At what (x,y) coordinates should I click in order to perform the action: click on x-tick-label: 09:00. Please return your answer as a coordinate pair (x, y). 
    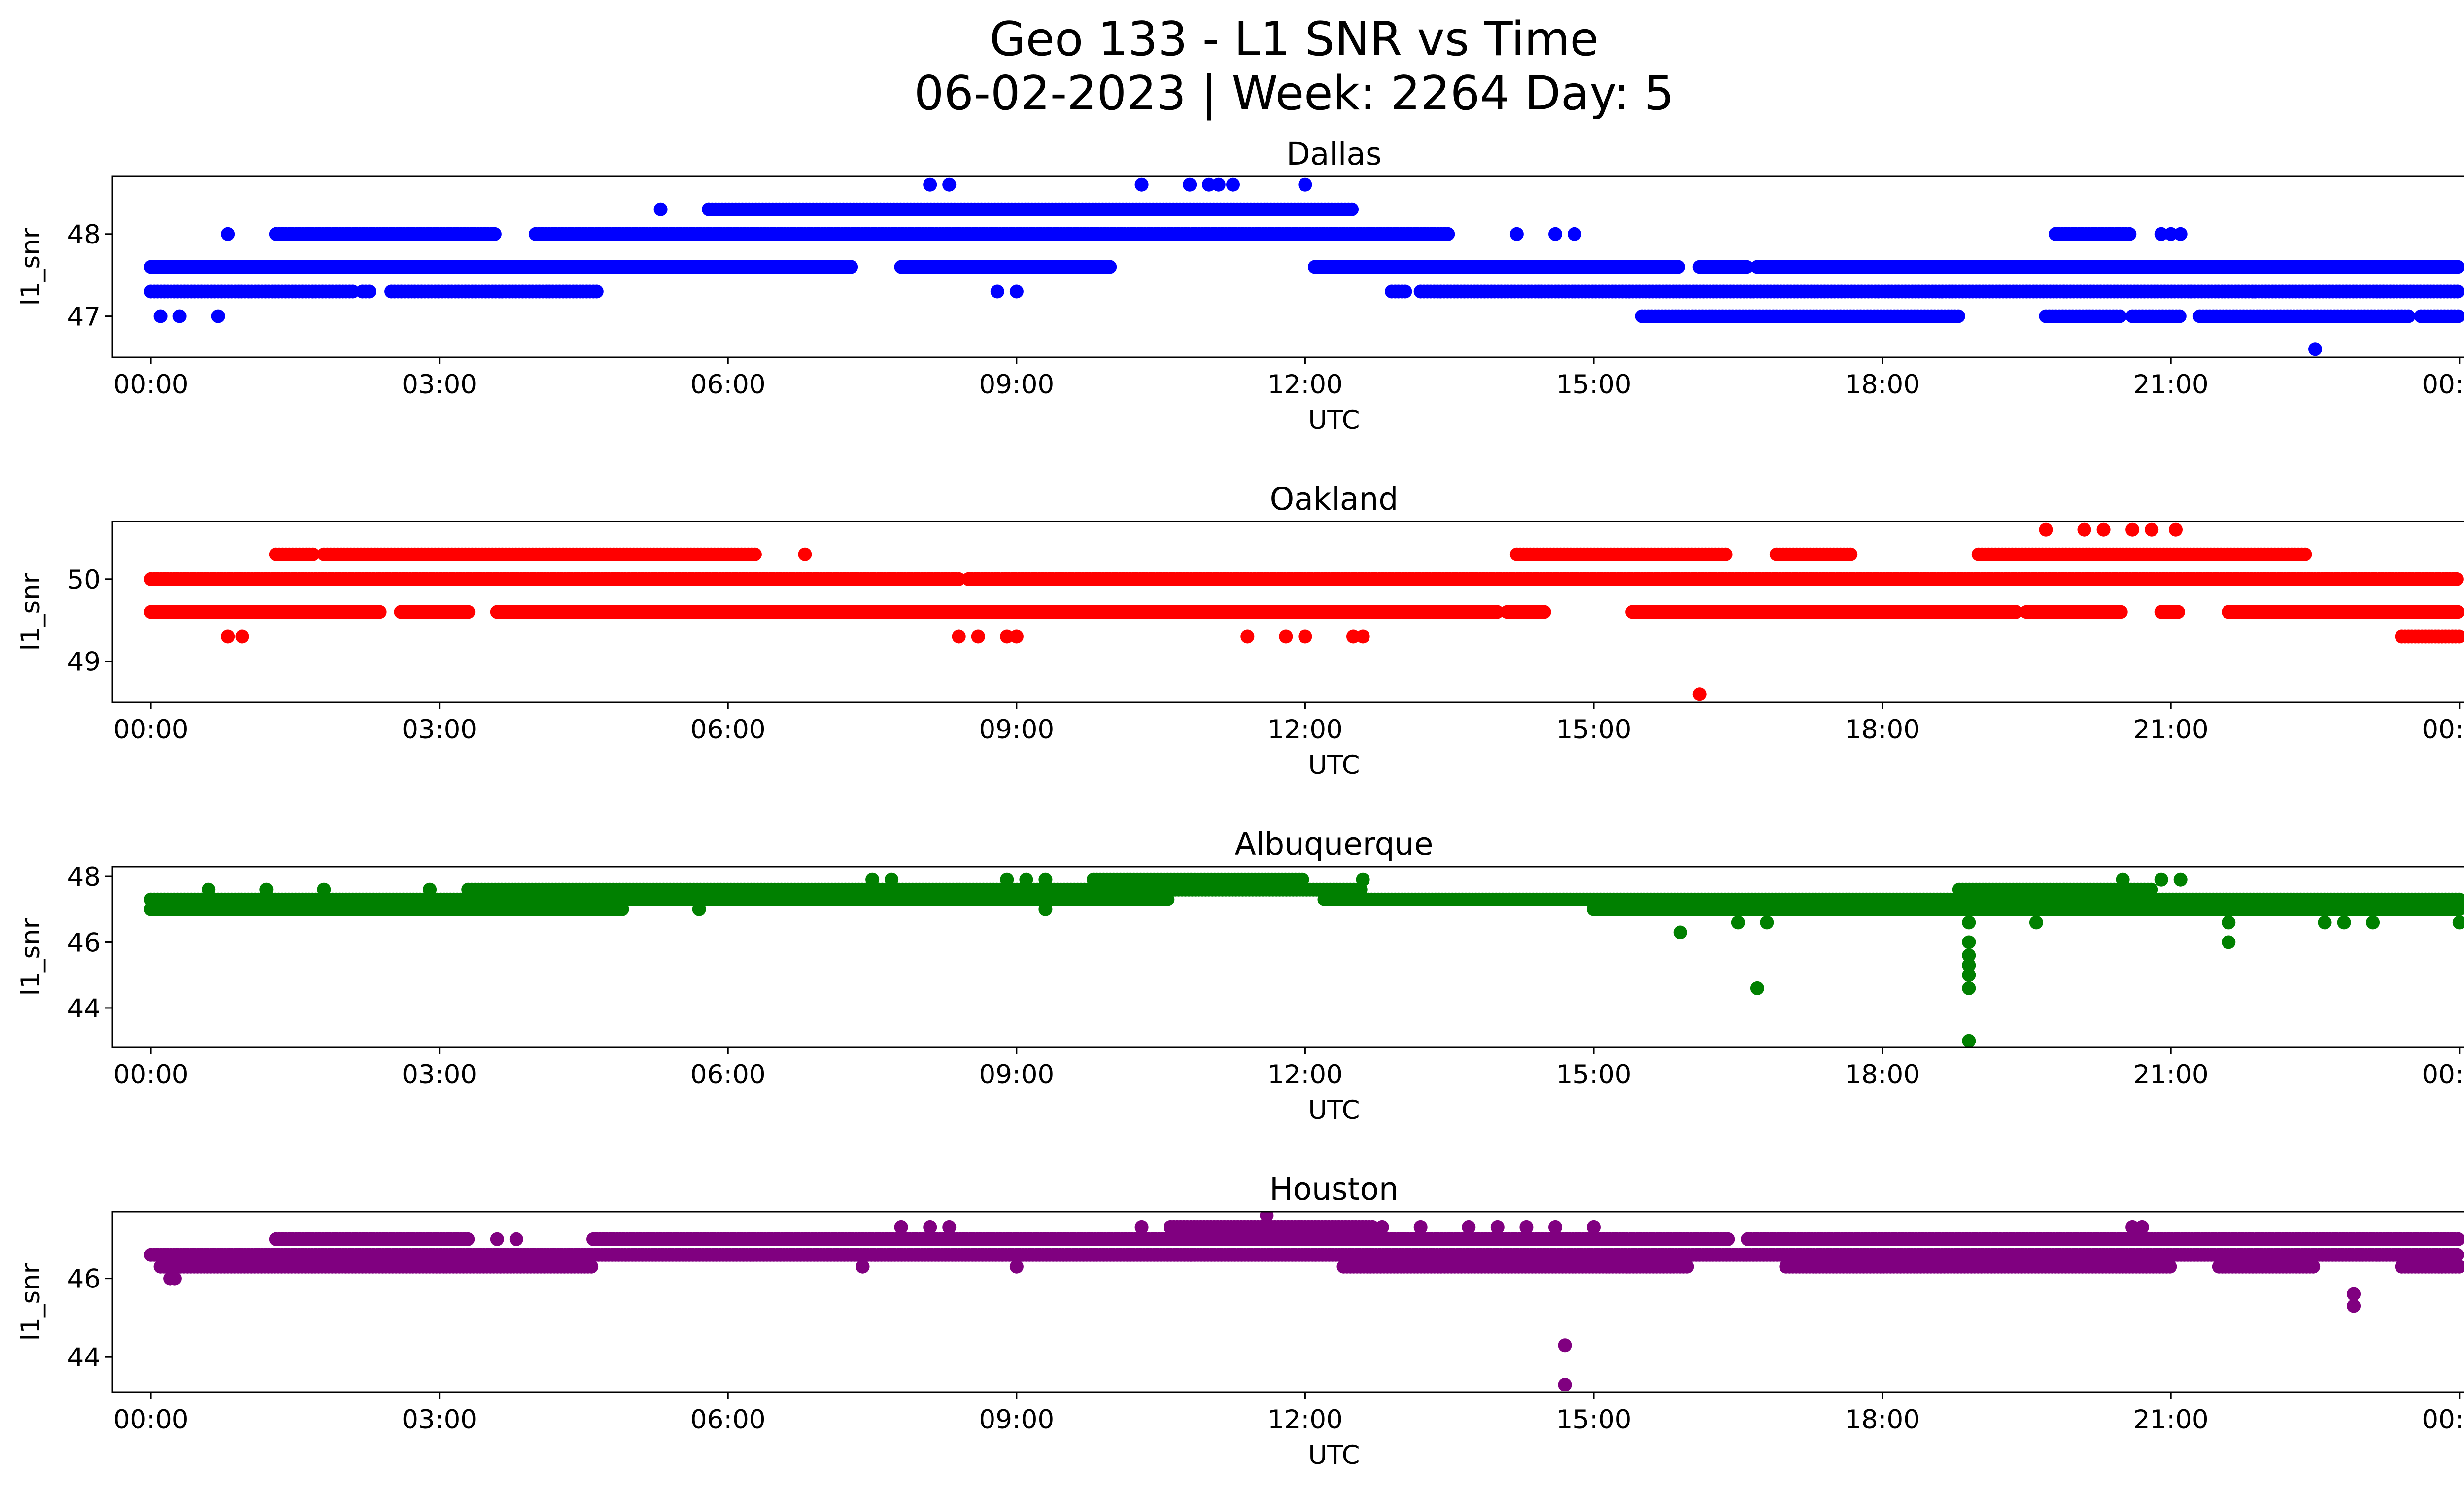
    Looking at the image, I should click on (1016, 385).